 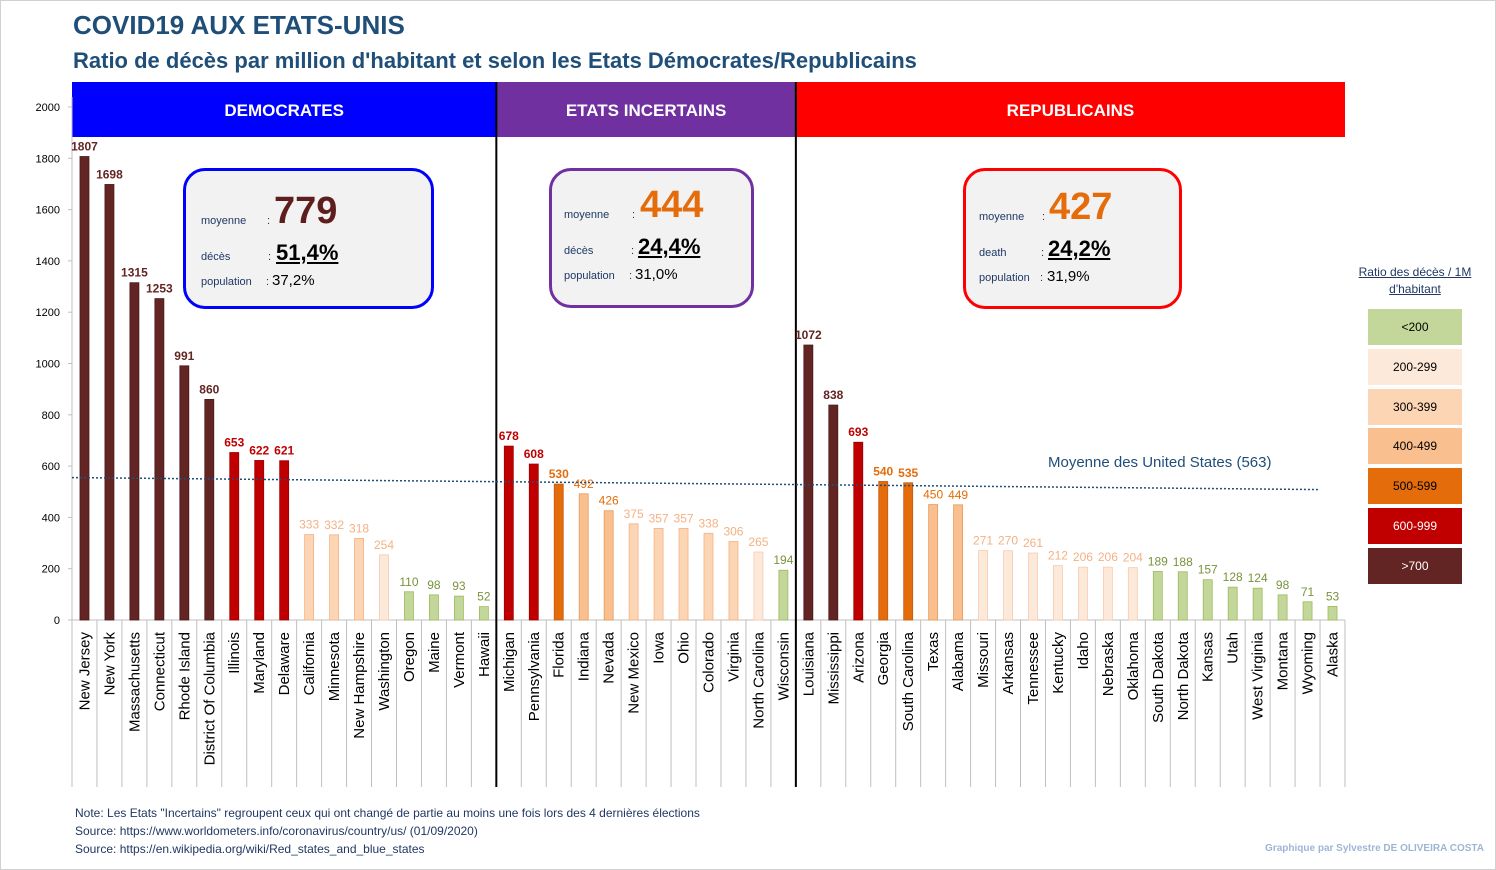 I want to click on category-label: Oregon, so click(x=409, y=657).